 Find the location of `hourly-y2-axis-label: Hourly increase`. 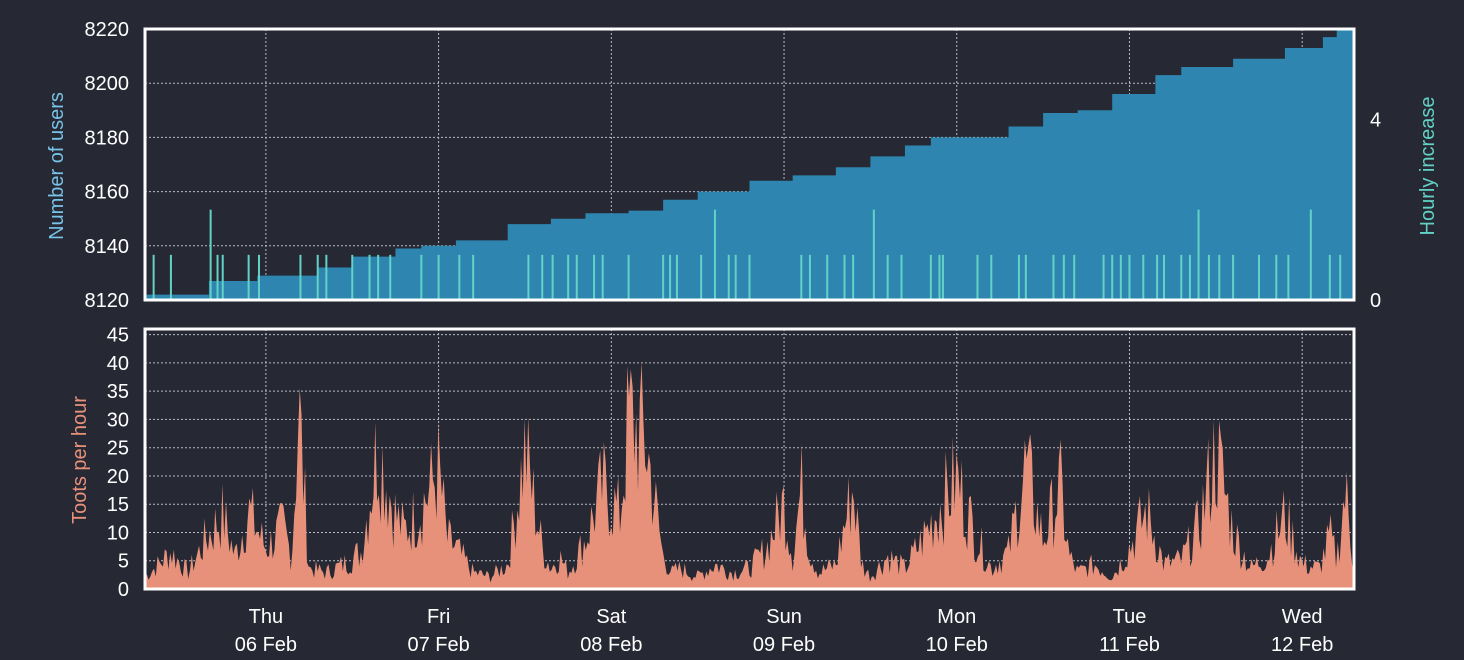

hourly-y2-axis-label: Hourly increase is located at coordinates (1428, 166).